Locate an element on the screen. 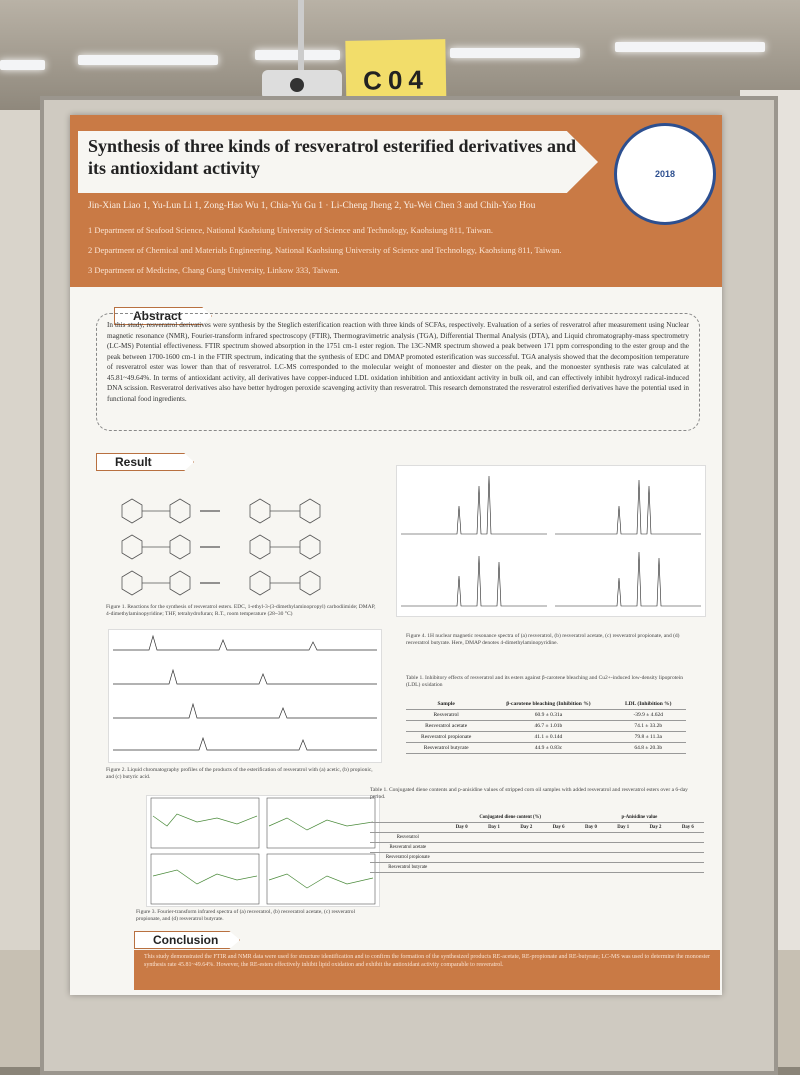  conclusion-band is located at coordinates (427, 970).